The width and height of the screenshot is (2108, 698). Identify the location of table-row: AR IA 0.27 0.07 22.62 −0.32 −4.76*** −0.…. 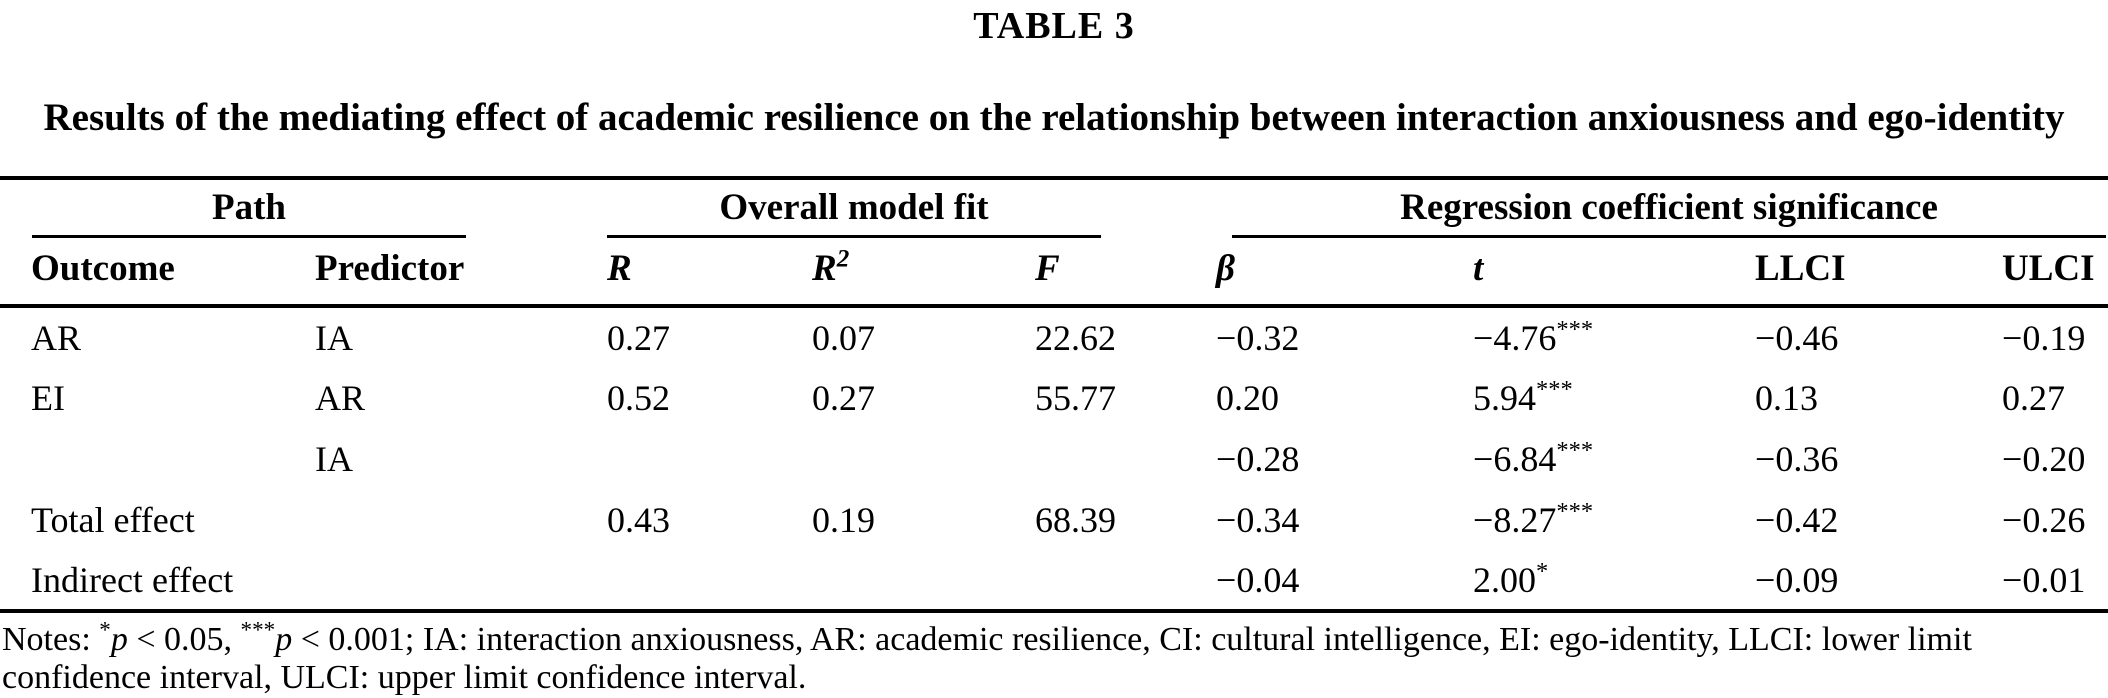
(1054, 336).